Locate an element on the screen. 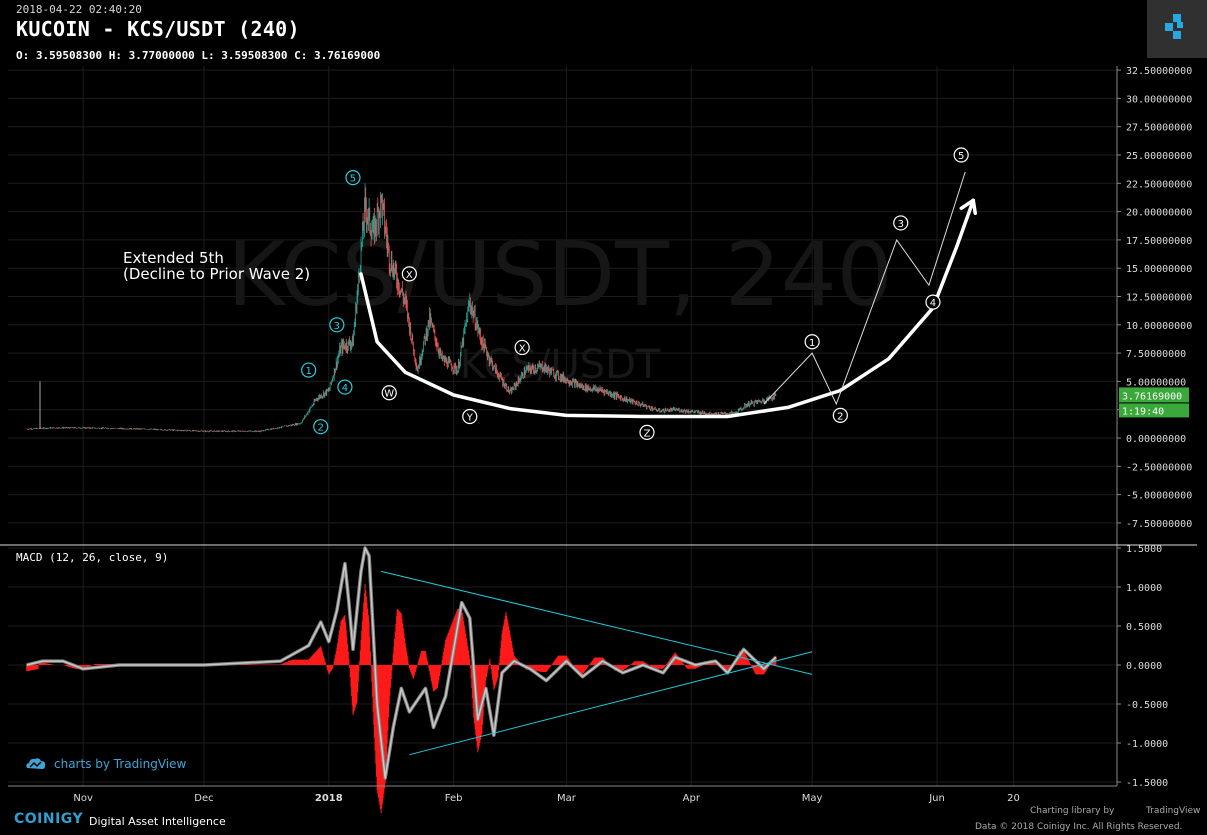 The image size is (1207, 835). x-tick-label: Feb is located at coordinates (454, 798).